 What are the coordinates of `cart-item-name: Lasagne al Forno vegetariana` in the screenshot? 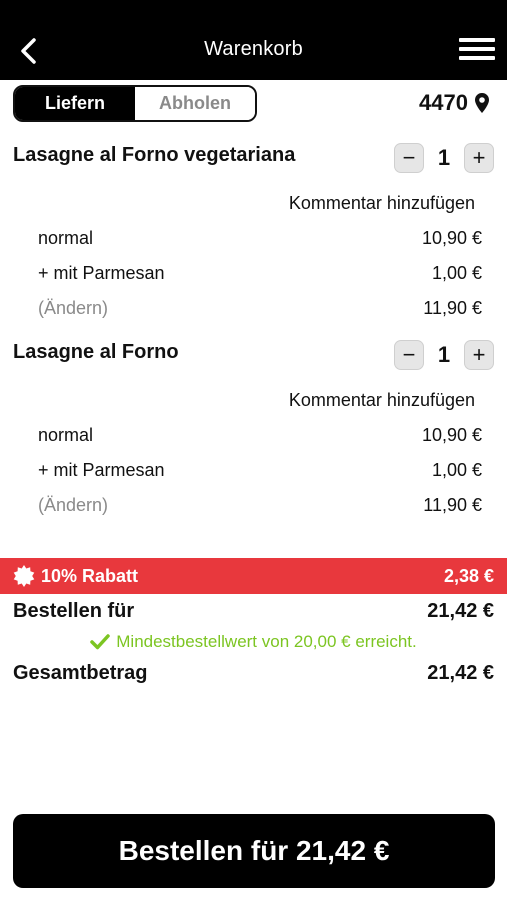 It's located at (154, 155).